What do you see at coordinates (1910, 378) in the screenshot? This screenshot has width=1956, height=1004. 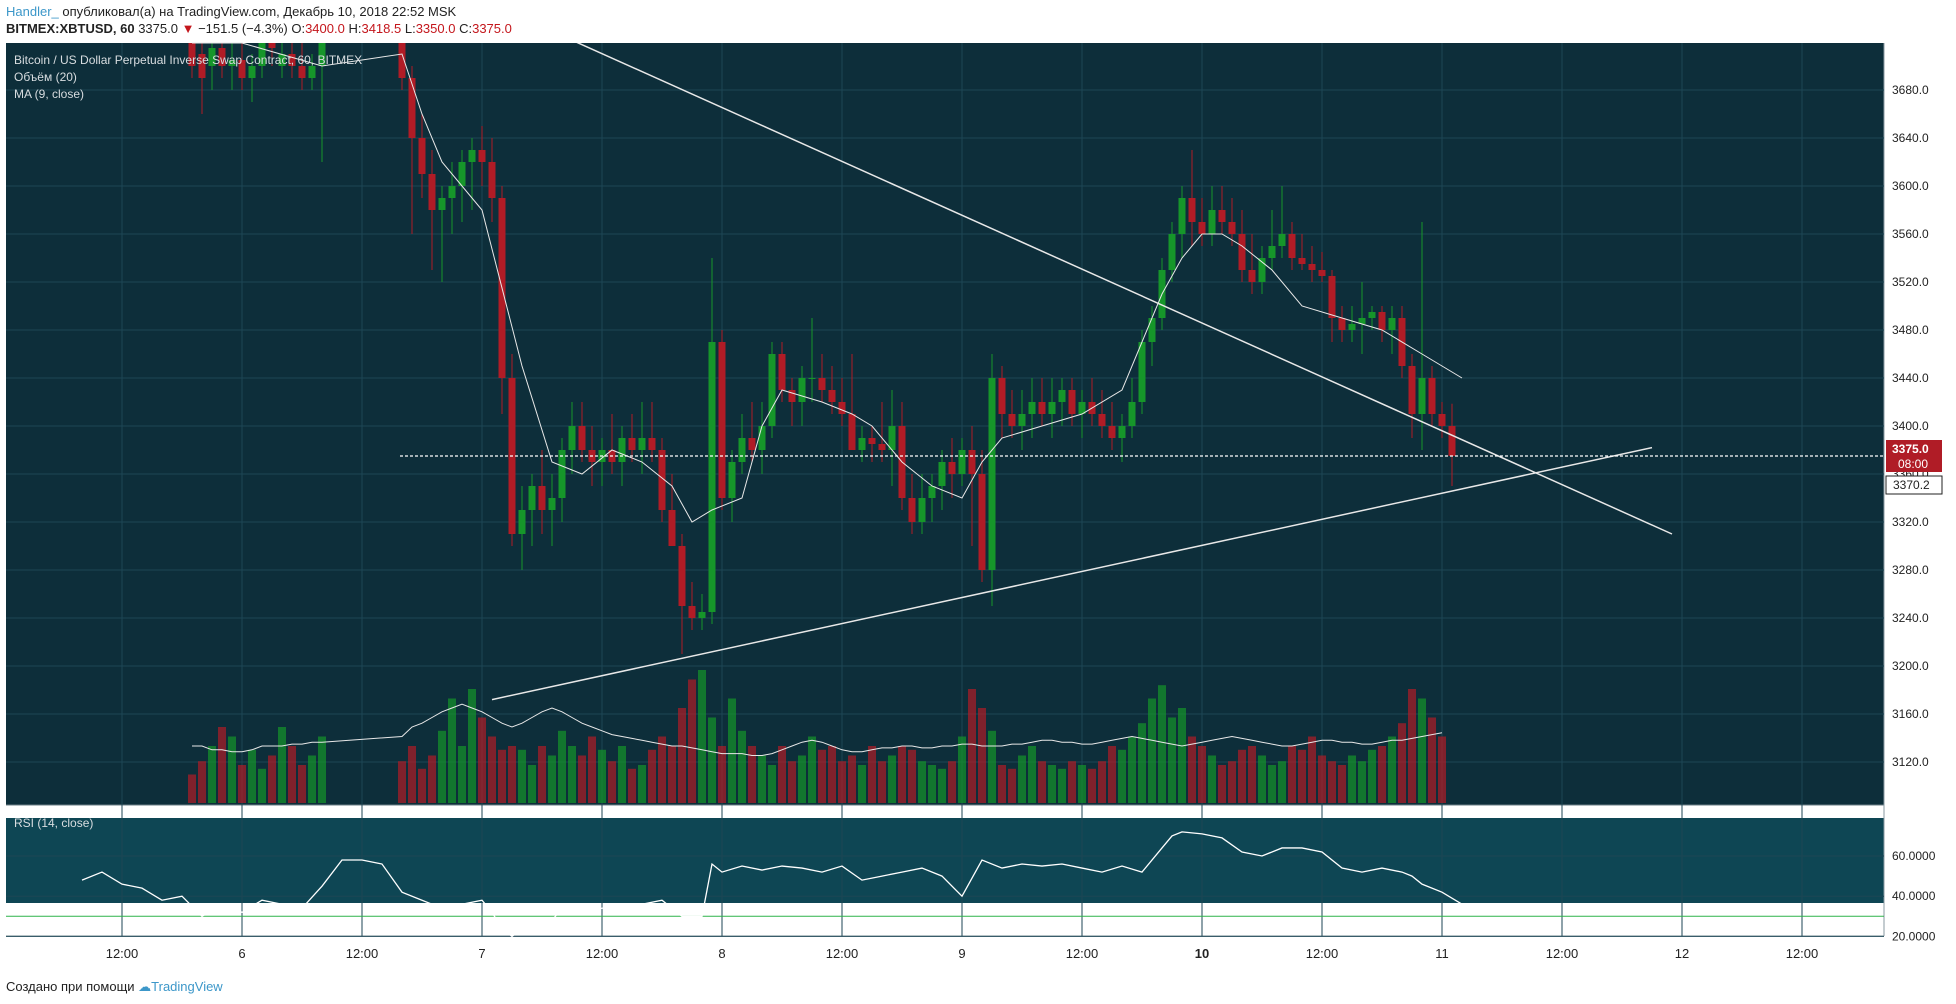 I see `price-tick-label: 3440.0` at bounding box center [1910, 378].